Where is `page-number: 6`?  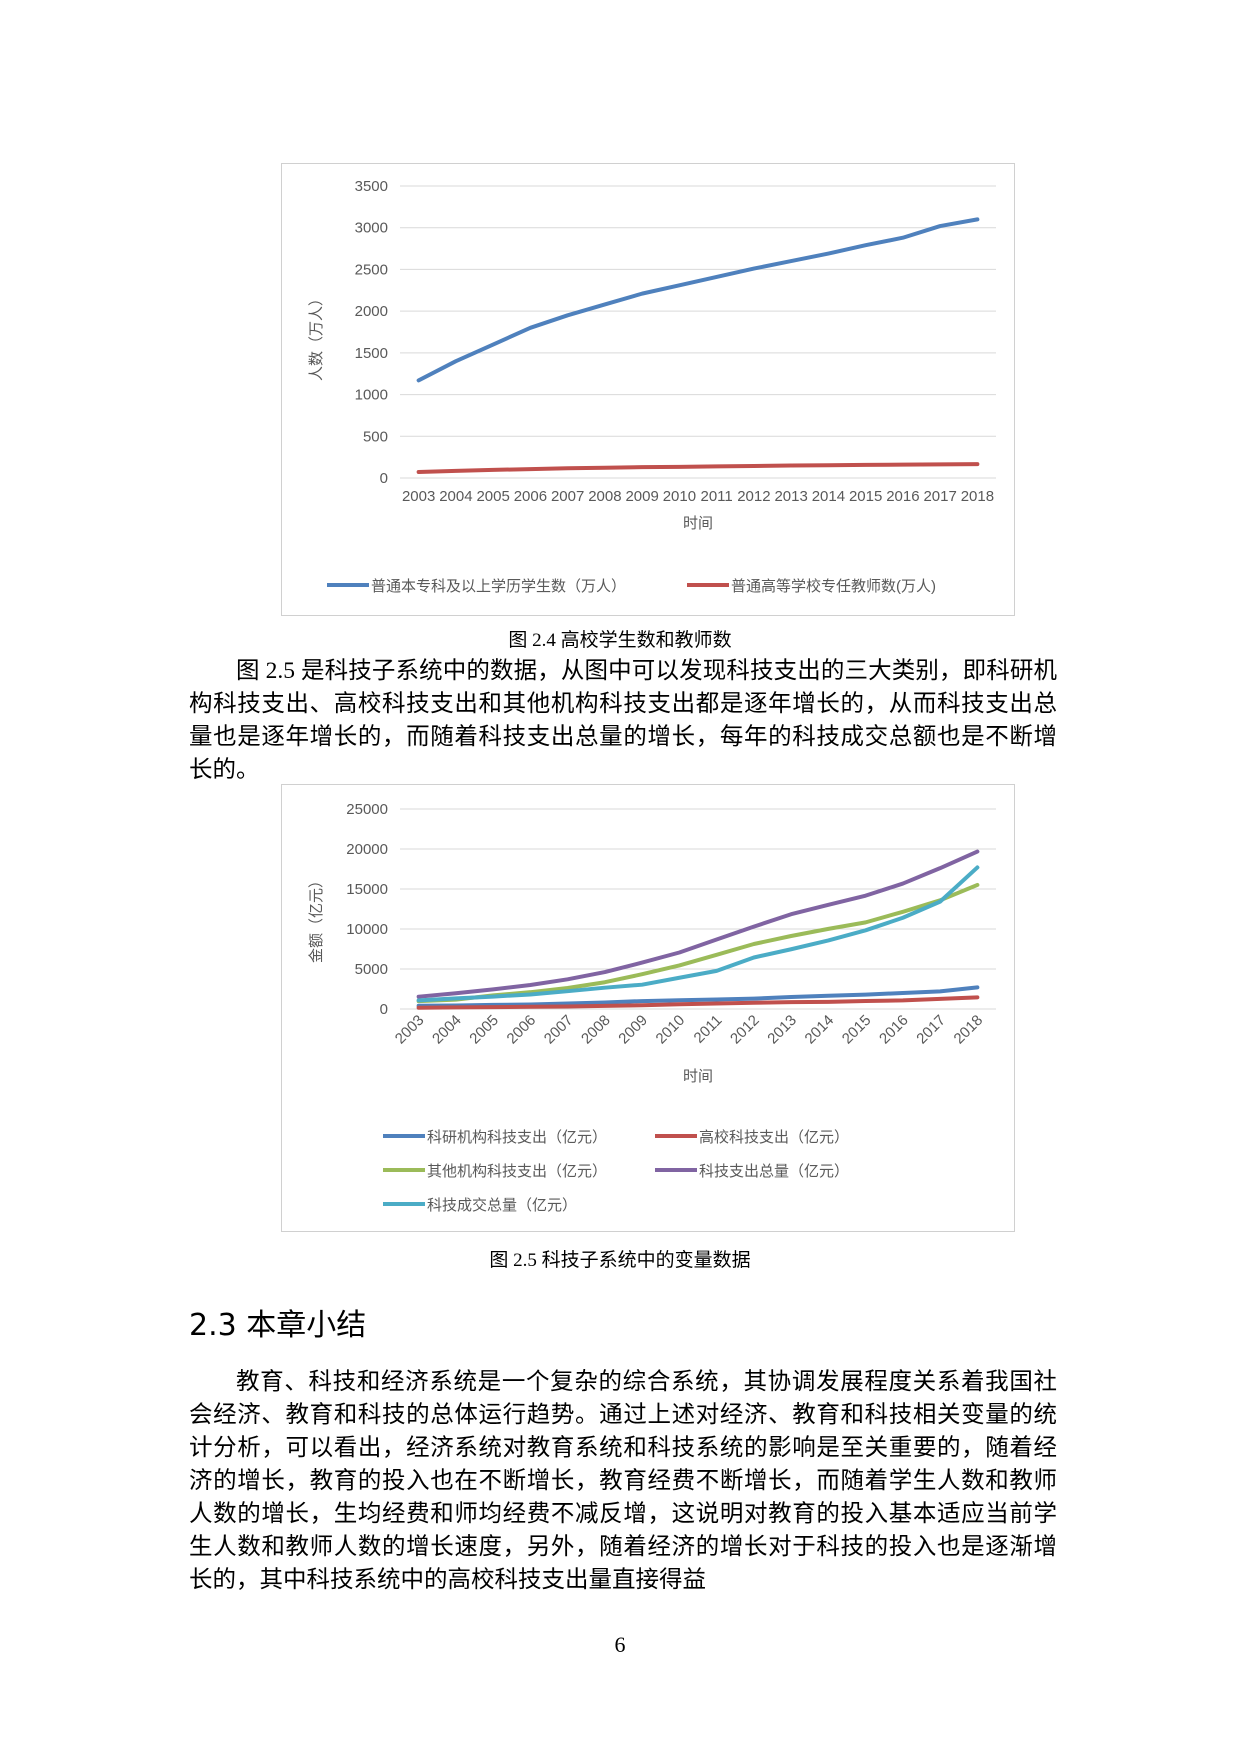 page-number: 6 is located at coordinates (620, 1644).